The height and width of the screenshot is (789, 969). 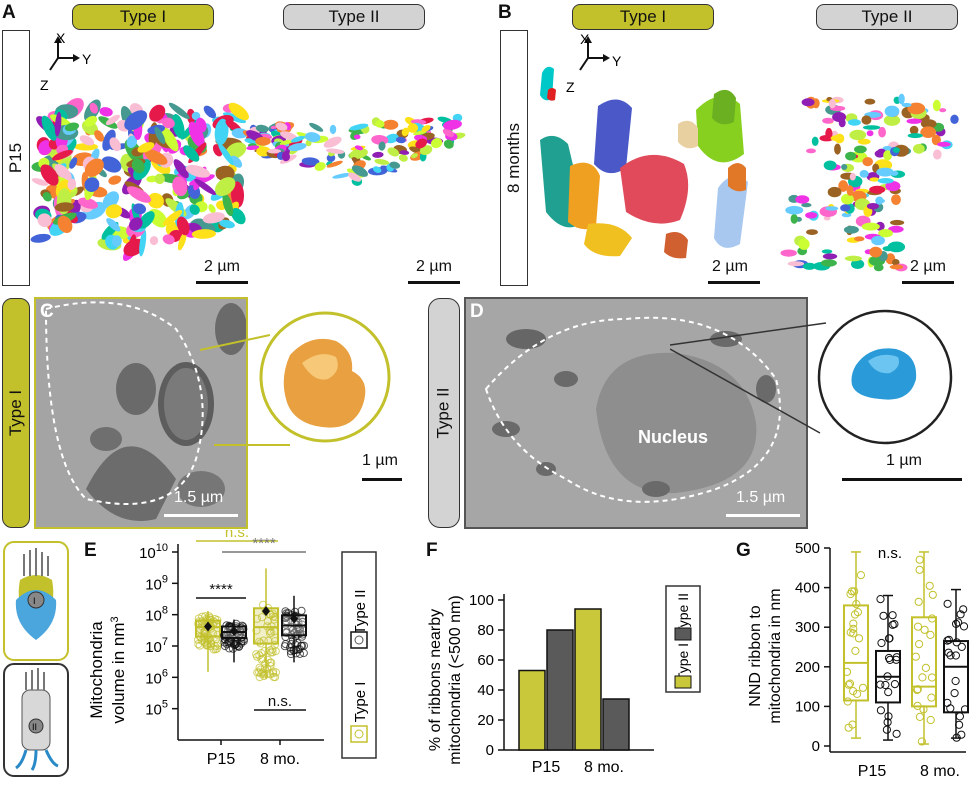 I want to click on panel-letter-b: B, so click(x=505, y=12).